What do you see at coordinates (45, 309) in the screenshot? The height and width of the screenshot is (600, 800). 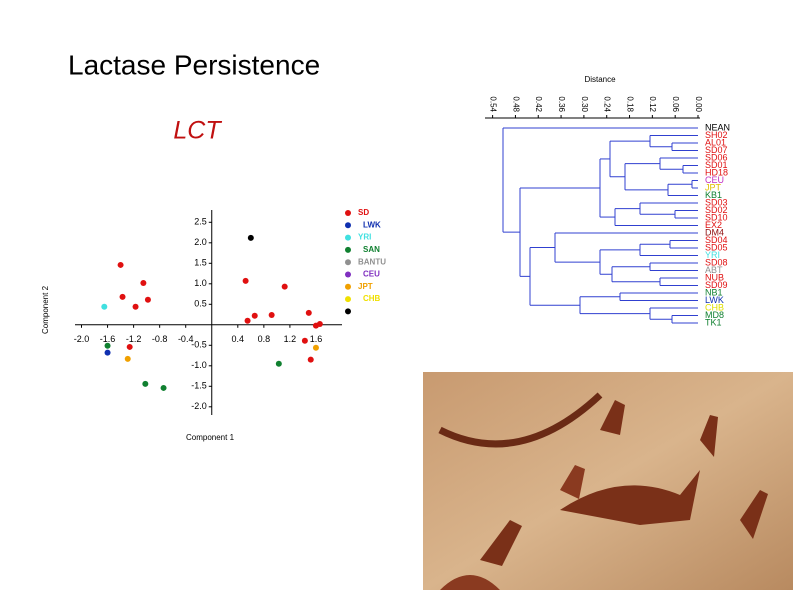 I see `y-axis-label: Component 2` at bounding box center [45, 309].